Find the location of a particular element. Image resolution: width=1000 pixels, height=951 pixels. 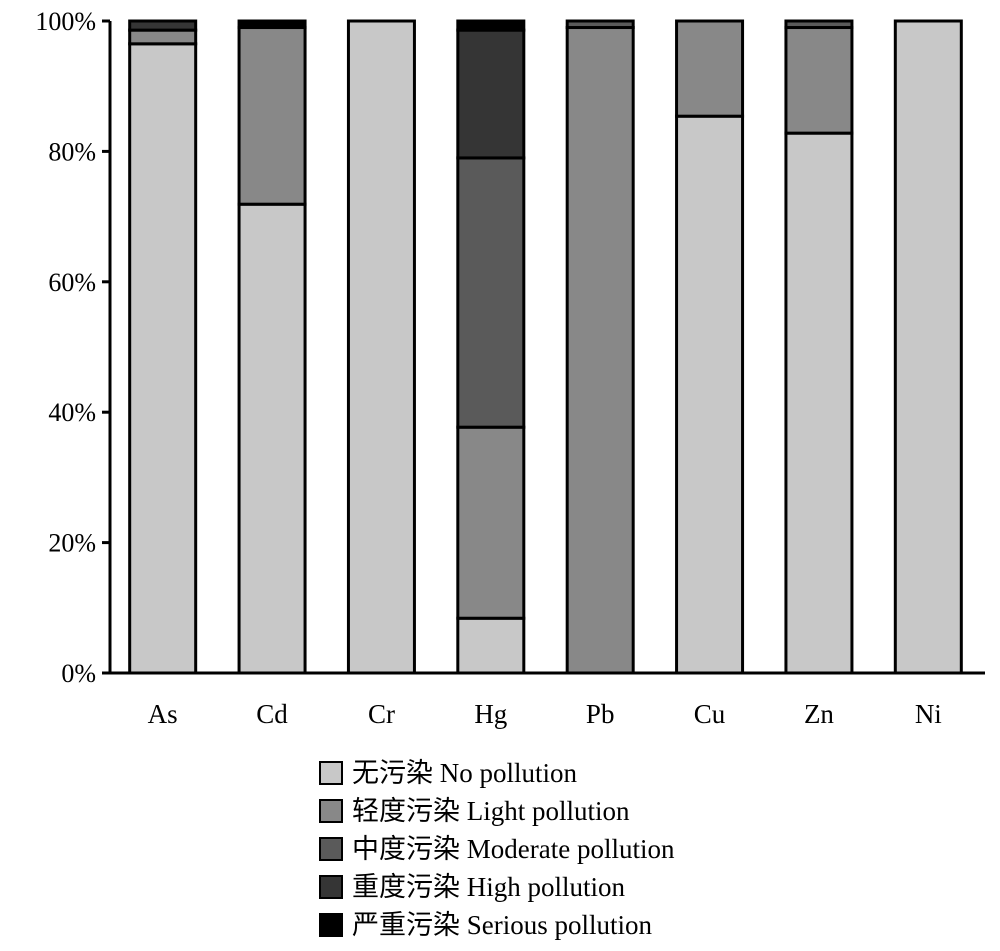

legend-label: 无污染 No pollution is located at coordinates (465, 773).